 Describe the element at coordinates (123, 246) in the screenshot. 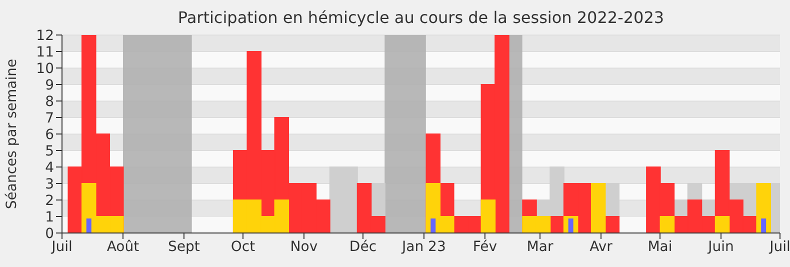

I see `x-tick-label: Août` at that location.